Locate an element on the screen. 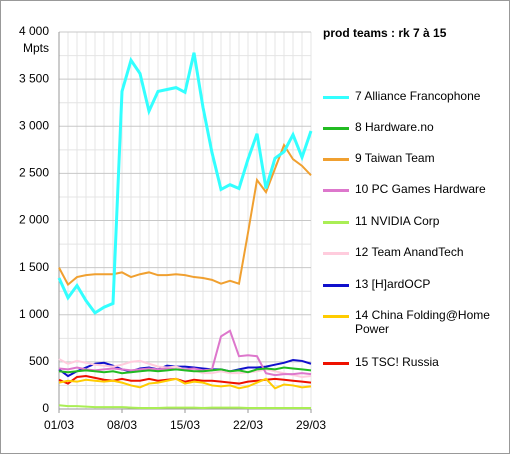 This screenshot has width=510, height=454. legend-entry: 10 PC Games Hardware is located at coordinates (415, 189).